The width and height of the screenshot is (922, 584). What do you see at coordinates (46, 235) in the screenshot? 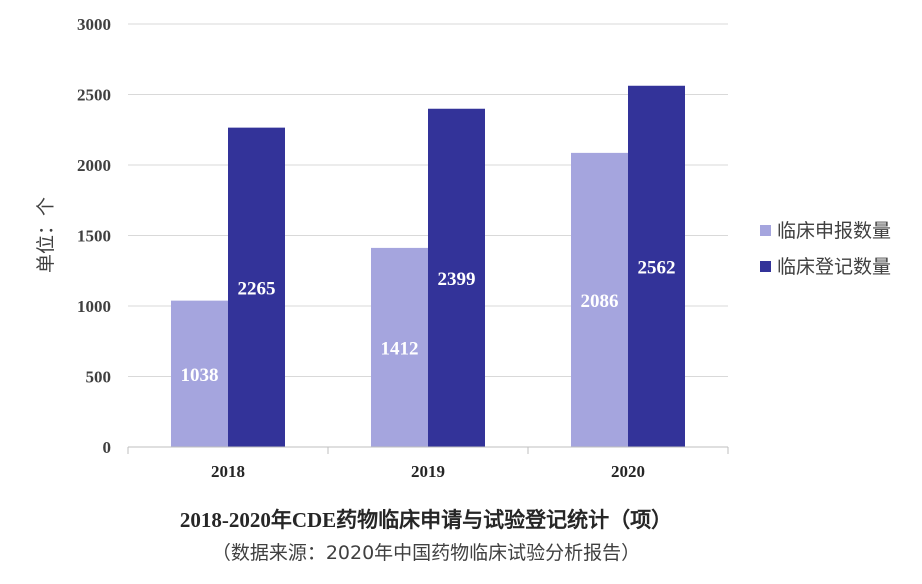
I see `y-axis-label: 单位：个` at bounding box center [46, 235].